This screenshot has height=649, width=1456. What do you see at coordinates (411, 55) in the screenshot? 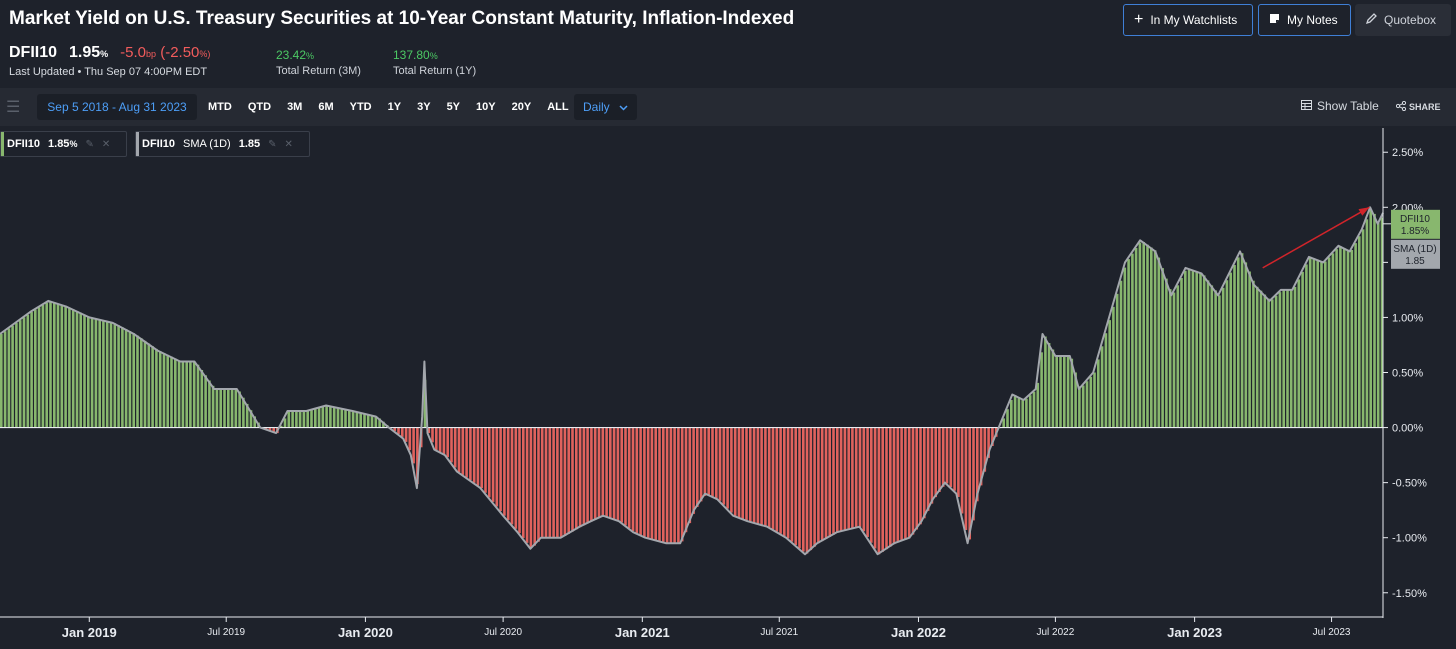
I see `return-number: 137.80` at bounding box center [411, 55].